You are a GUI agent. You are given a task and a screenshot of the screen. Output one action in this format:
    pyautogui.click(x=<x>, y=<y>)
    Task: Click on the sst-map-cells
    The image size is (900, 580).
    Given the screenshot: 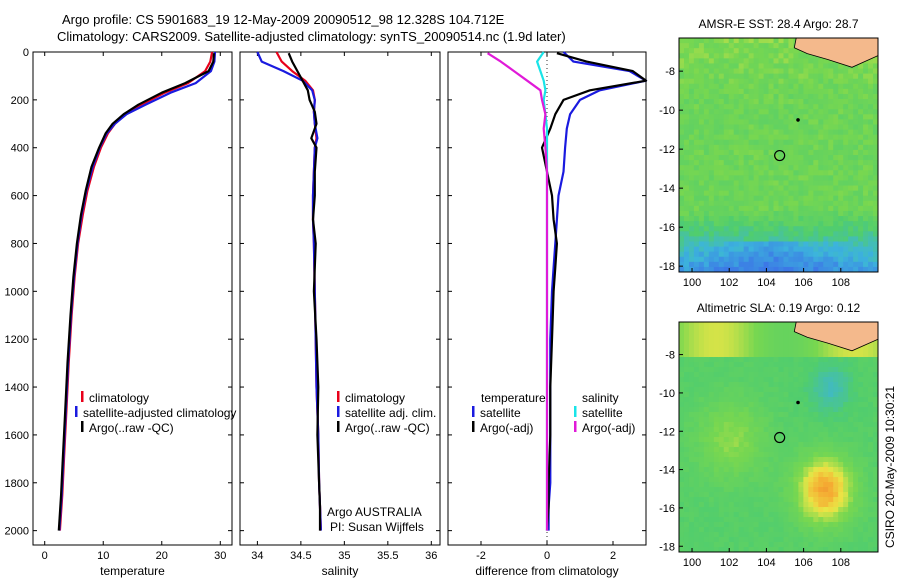 What is the action you would take?
    pyautogui.click(x=779, y=155)
    